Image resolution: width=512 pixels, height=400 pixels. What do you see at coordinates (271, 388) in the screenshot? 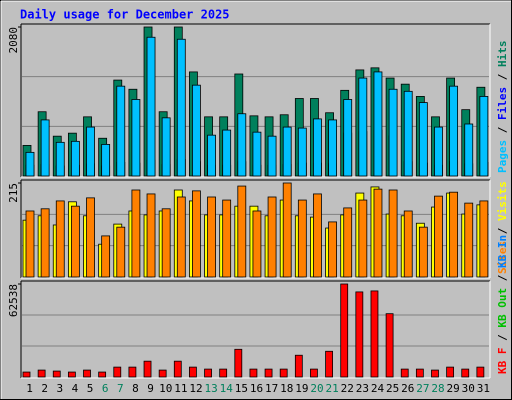
I see `x-tick-label: 17` at bounding box center [271, 388].